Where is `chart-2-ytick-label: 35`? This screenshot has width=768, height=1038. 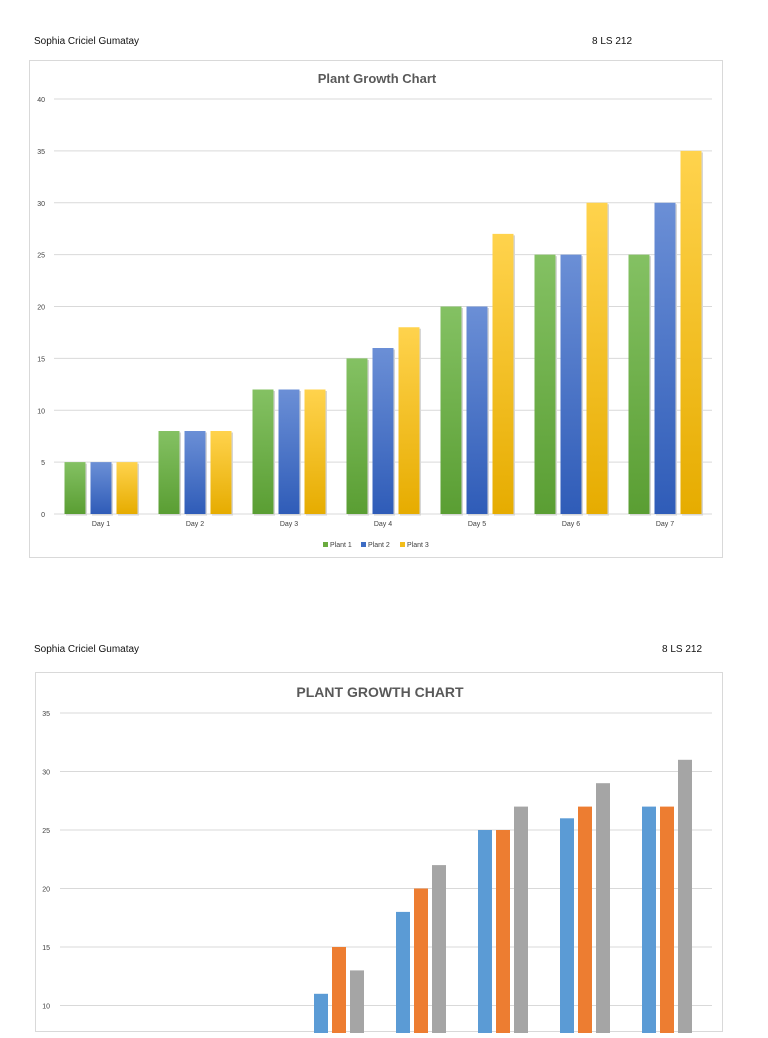 chart-2-ytick-label: 35 is located at coordinates (46, 714).